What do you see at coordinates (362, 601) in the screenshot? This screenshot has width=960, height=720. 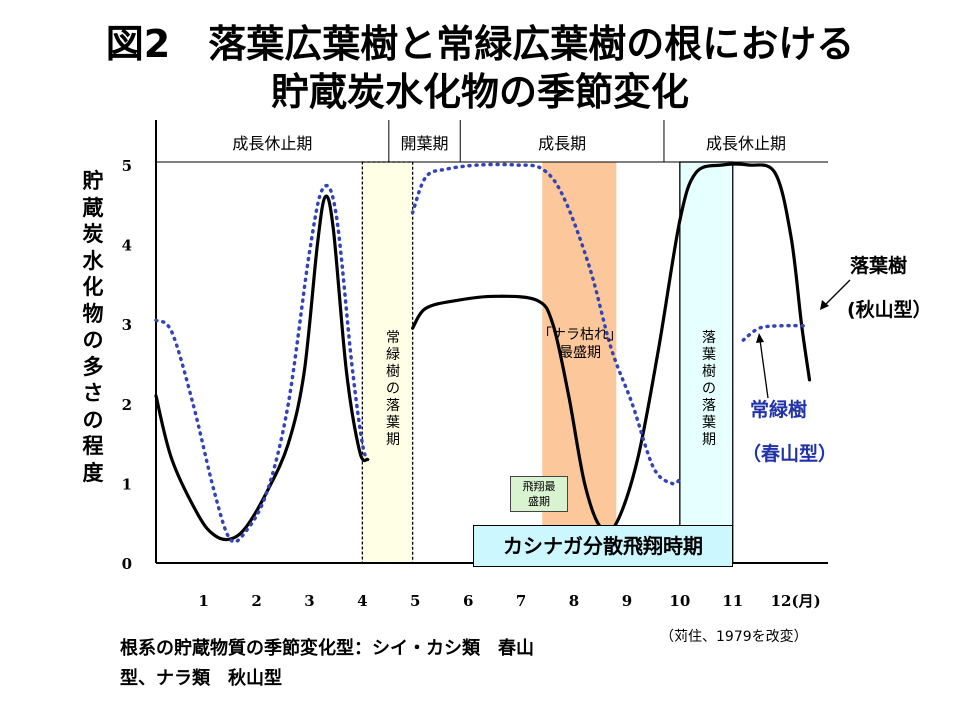 I see `x-tick-label: 4` at bounding box center [362, 601].